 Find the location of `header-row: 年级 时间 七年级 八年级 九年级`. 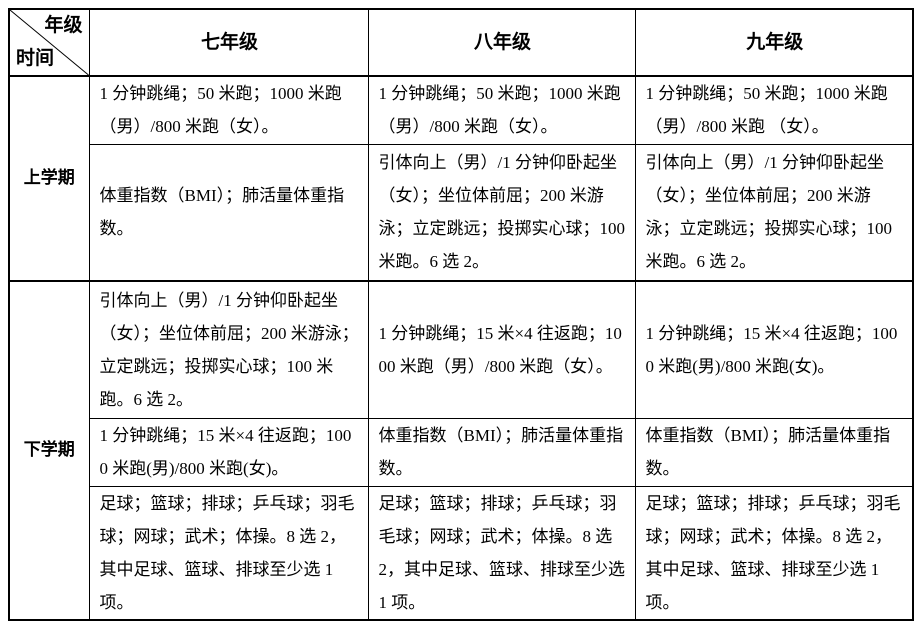

header-row: 年级 时间 七年级 八年级 九年级 is located at coordinates (461, 42).